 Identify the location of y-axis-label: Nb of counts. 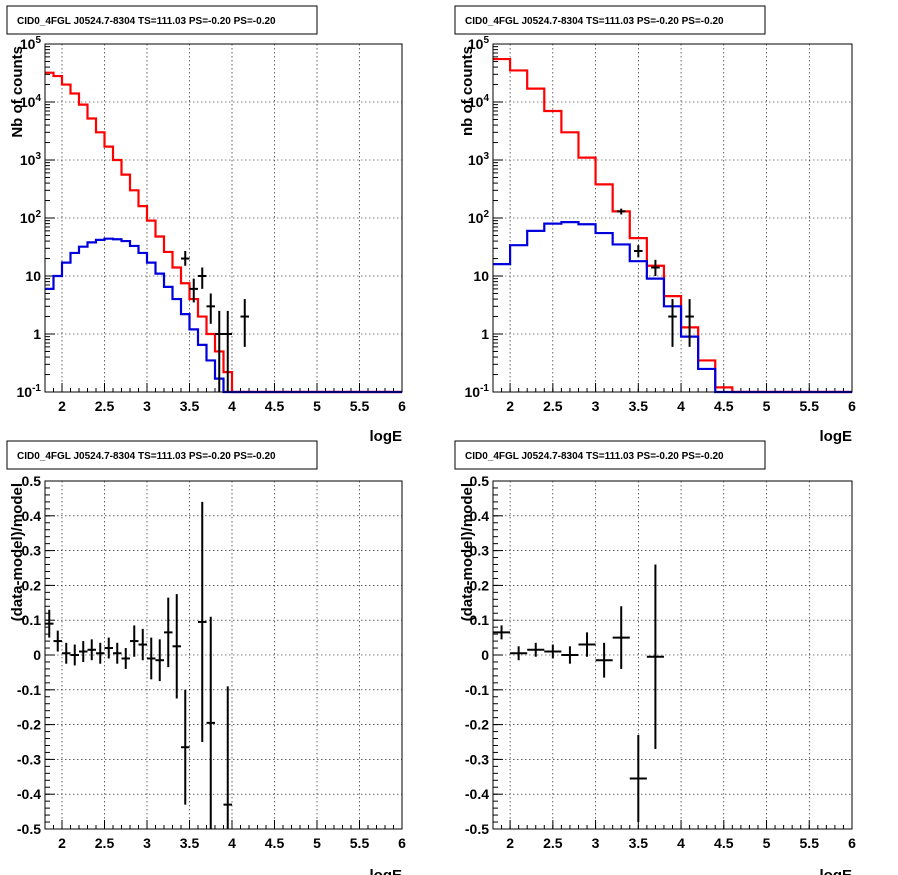
(17, 92).